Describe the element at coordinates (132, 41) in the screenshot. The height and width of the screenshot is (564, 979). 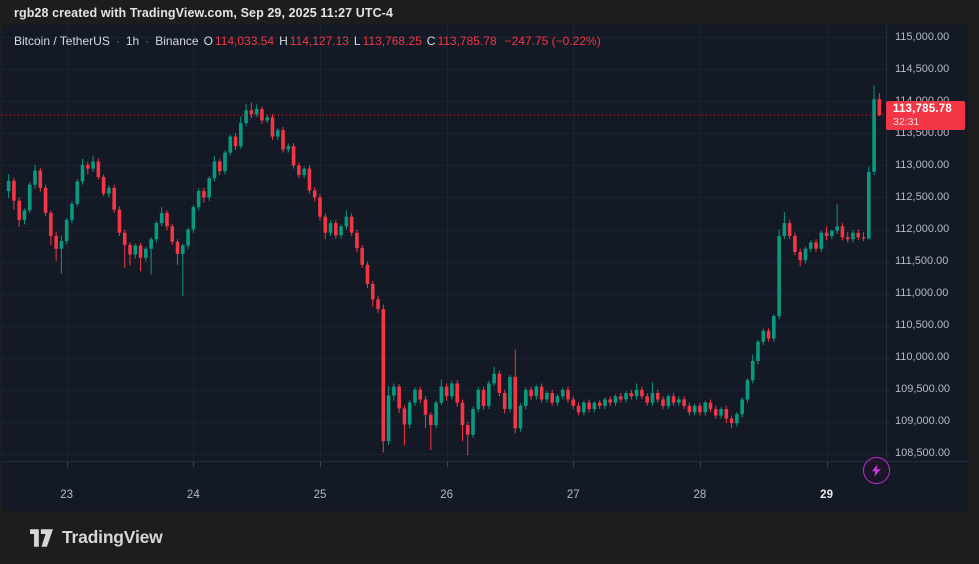
I see `interval-value: 1h` at that location.